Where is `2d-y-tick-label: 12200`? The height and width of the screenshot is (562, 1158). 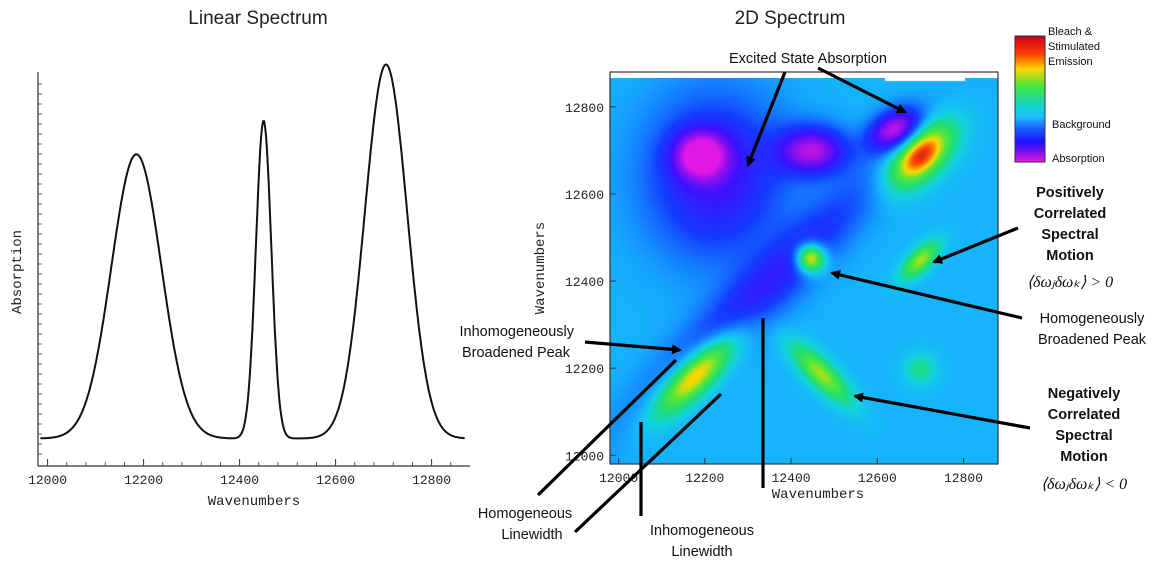 2d-y-tick-label: 12200 is located at coordinates (584, 369).